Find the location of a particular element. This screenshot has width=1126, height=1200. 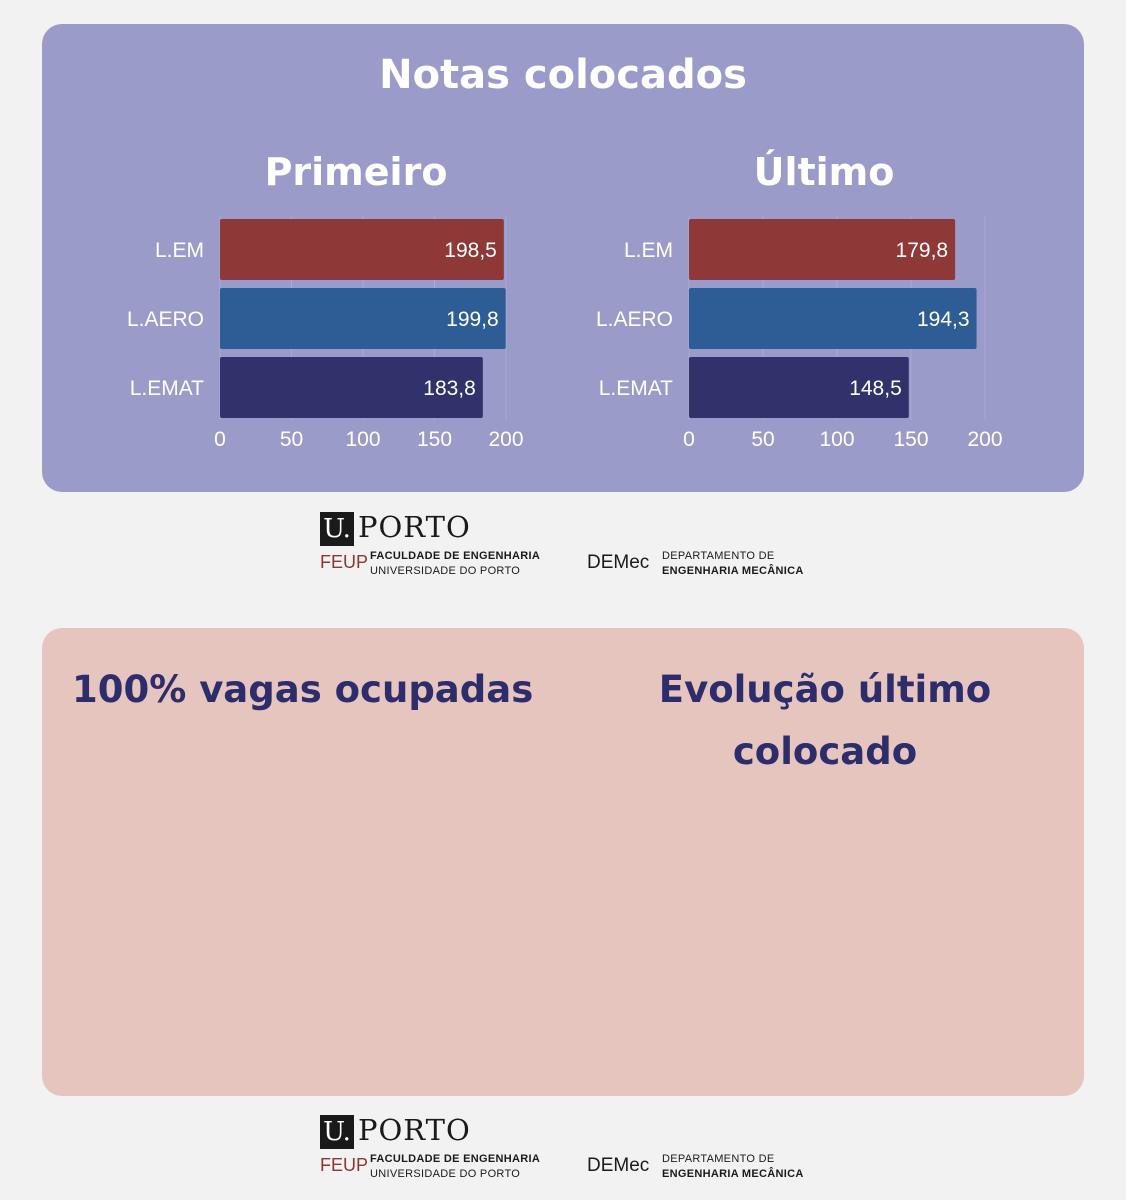

primeiro-tick-label: 200 is located at coordinates (505, 439).